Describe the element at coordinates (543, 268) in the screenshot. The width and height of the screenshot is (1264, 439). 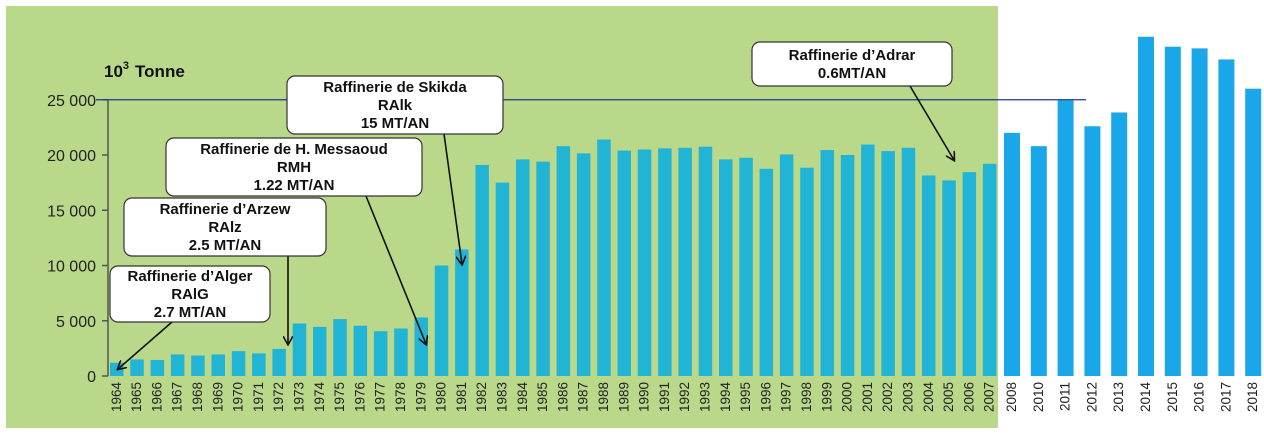
I see `bar-1985` at that location.